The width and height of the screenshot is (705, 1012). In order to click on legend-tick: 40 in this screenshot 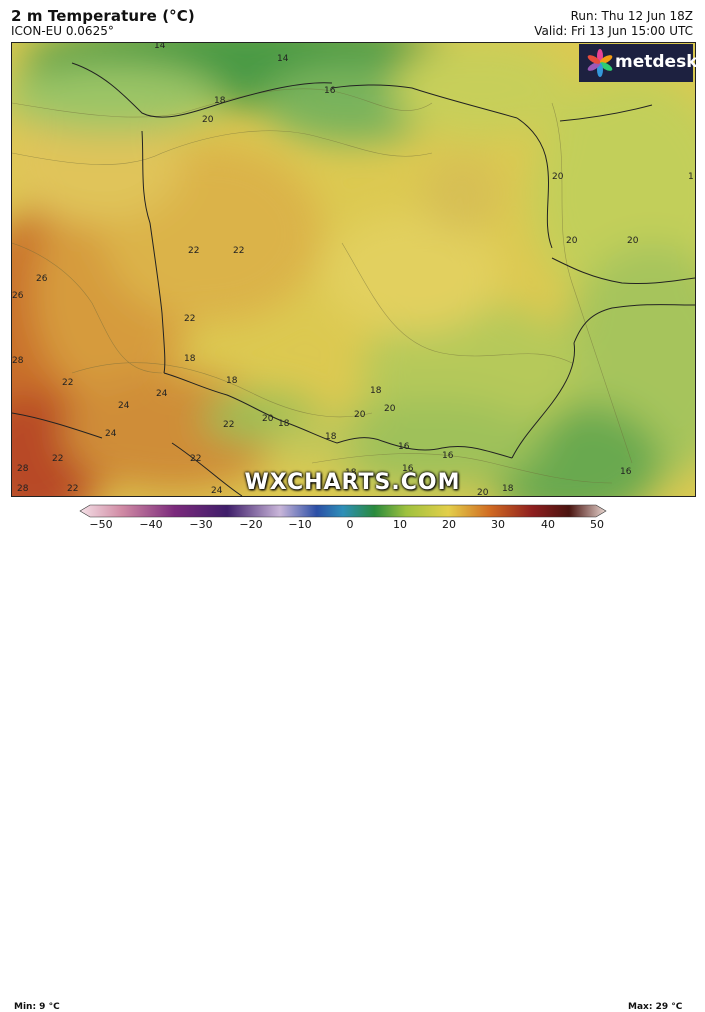, I will do `click(548, 524)`.